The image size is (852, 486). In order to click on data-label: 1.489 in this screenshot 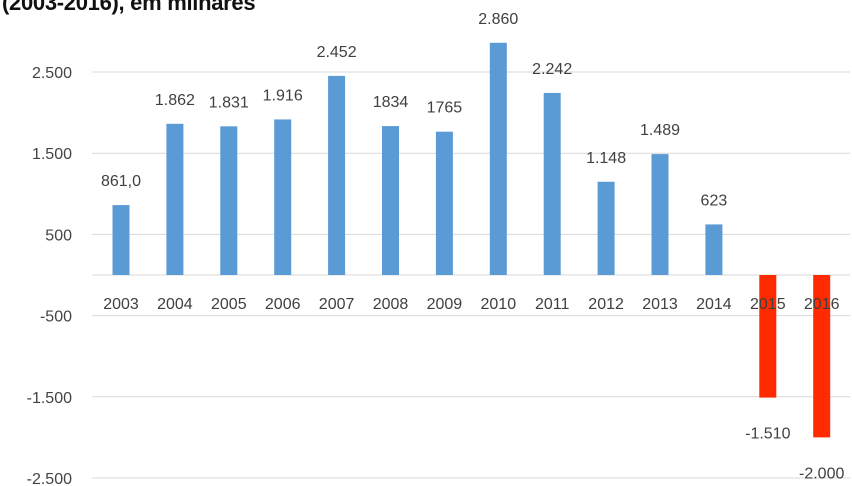, I will do `click(660, 130)`.